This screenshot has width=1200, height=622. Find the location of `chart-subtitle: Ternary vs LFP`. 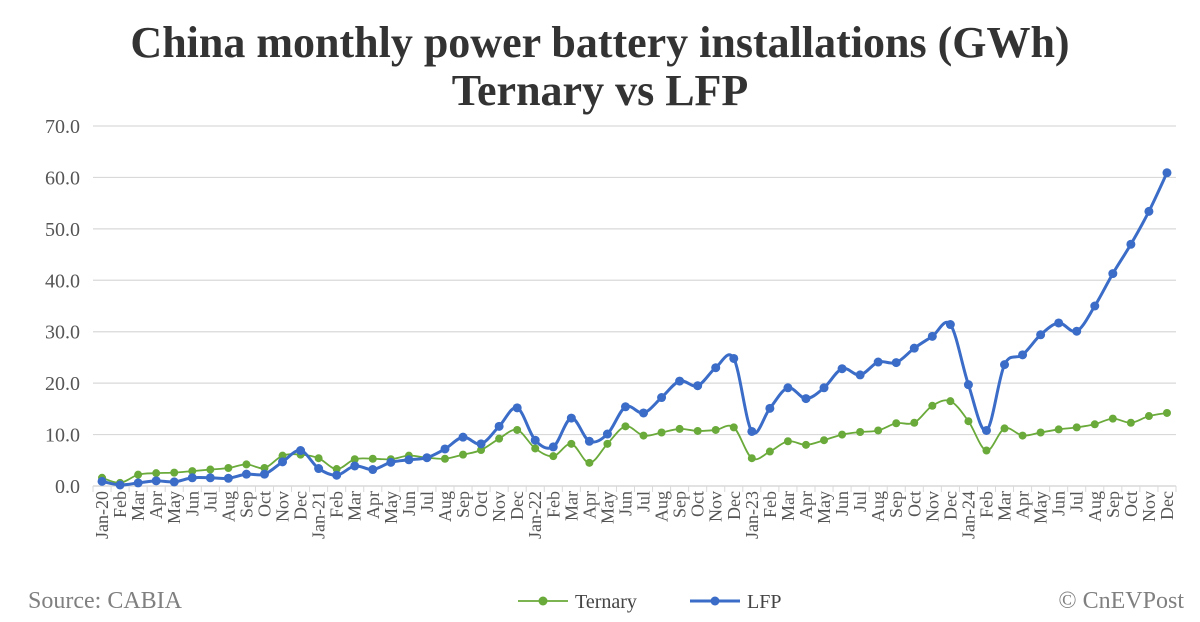

chart-subtitle: Ternary vs LFP is located at coordinates (600, 90).